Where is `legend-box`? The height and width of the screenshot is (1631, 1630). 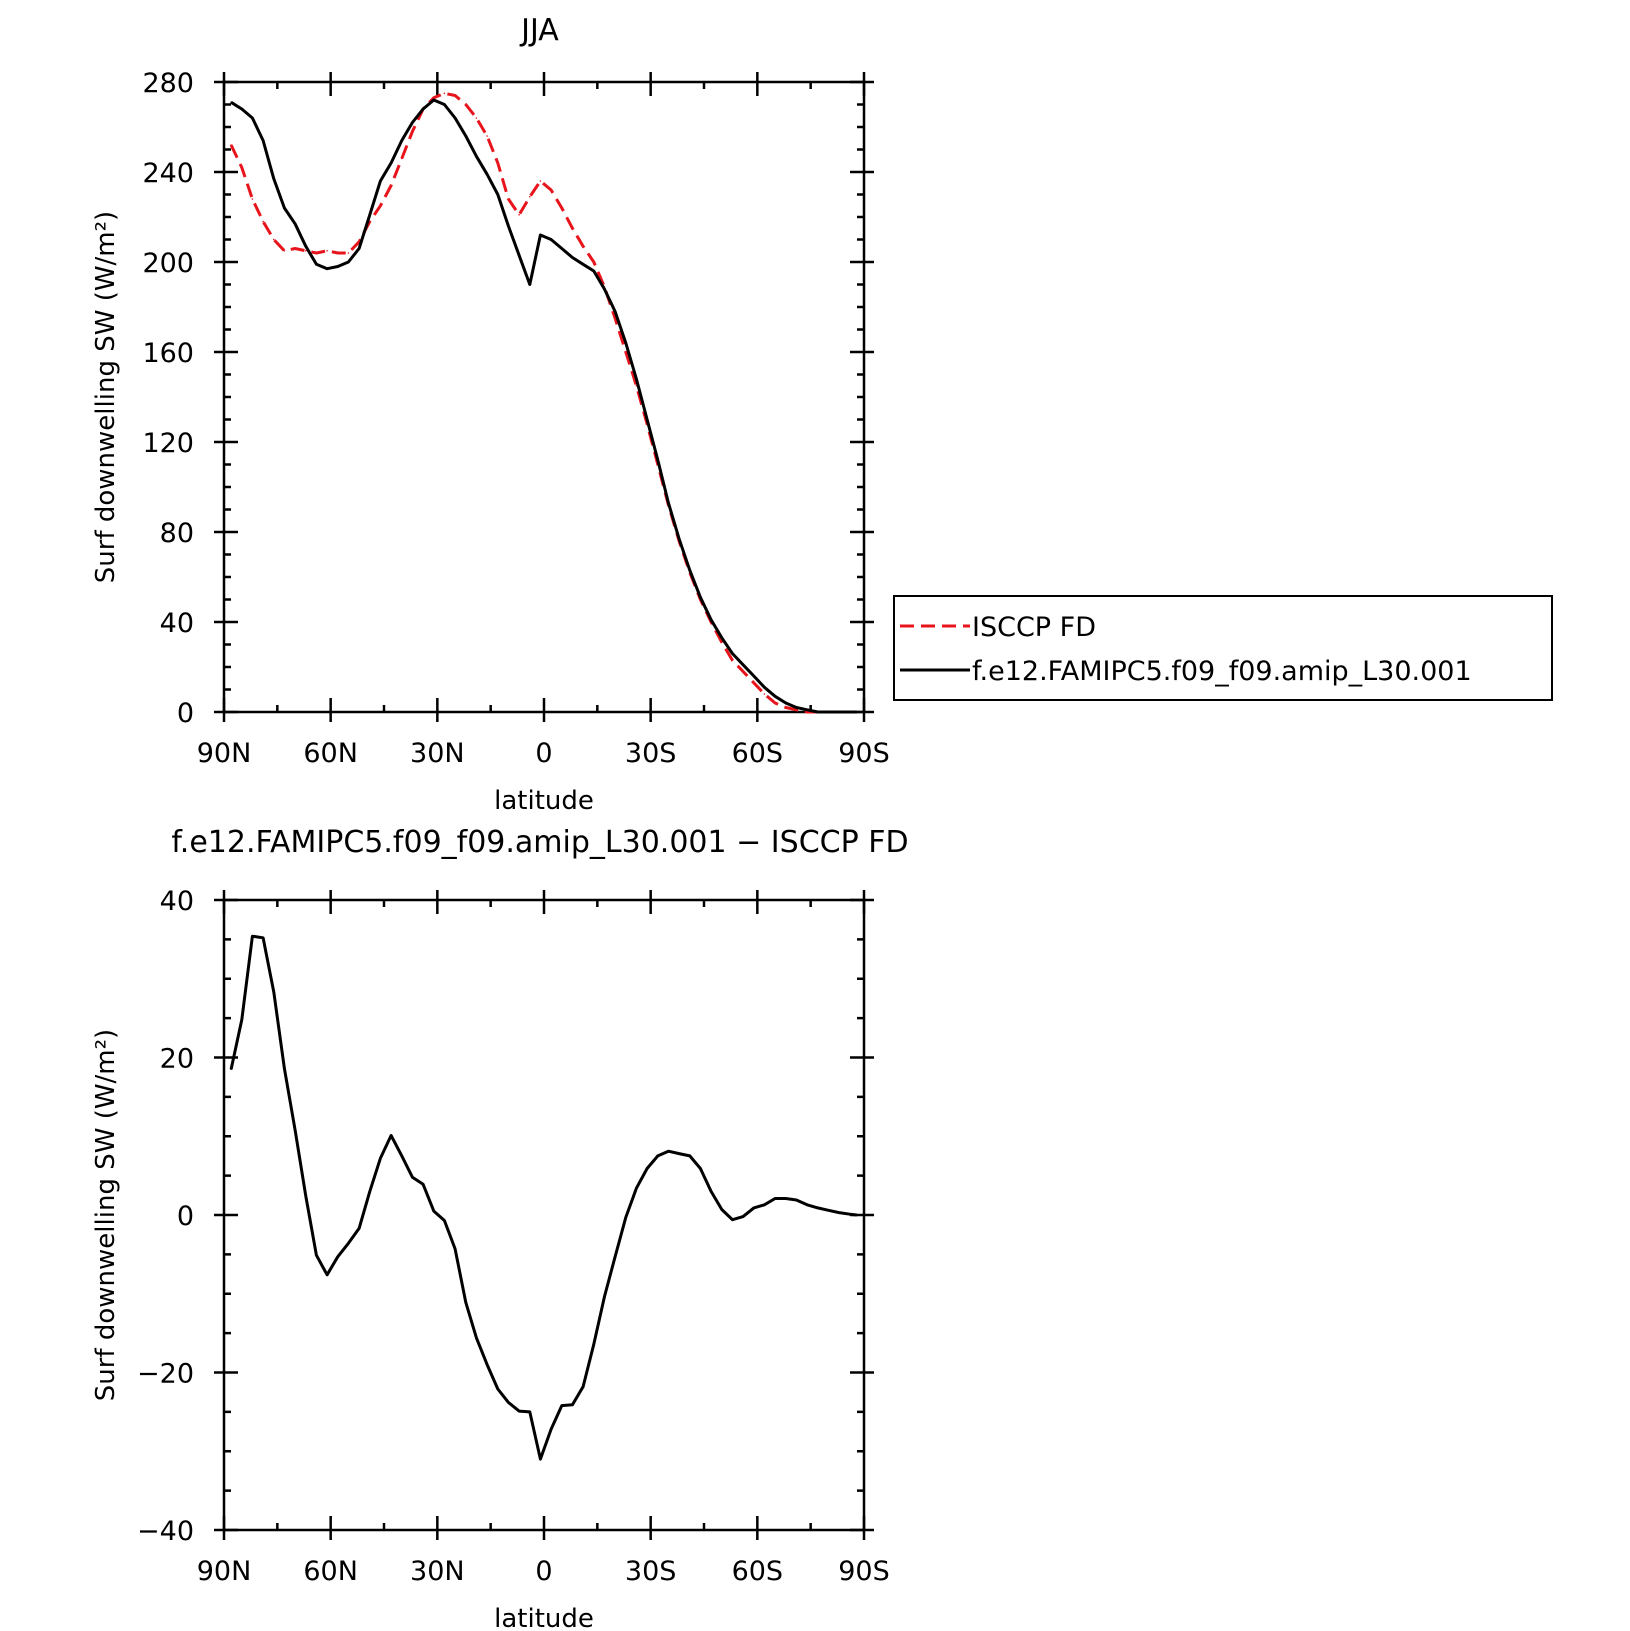 legend-box is located at coordinates (1223, 648).